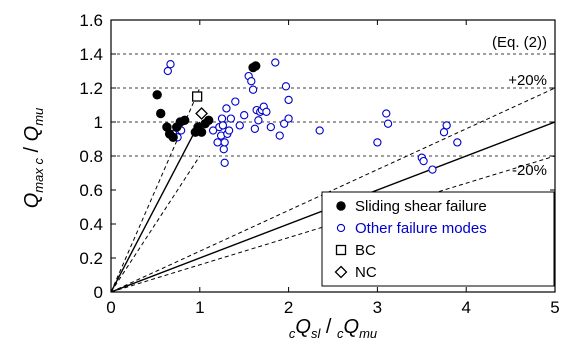  I want to click on y-tick-label: 1, so click(98, 122).